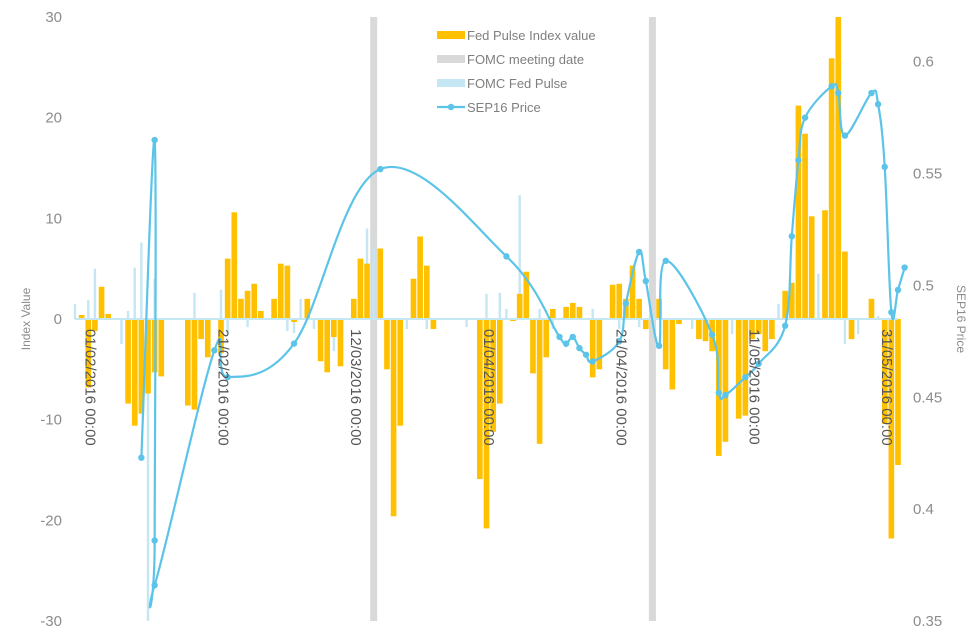 Image resolution: width=977 pixels, height=637 pixels. What do you see at coordinates (90, 387) in the screenshot?
I see `x-tick-label: 01/02/2016 00:00` at bounding box center [90, 387].